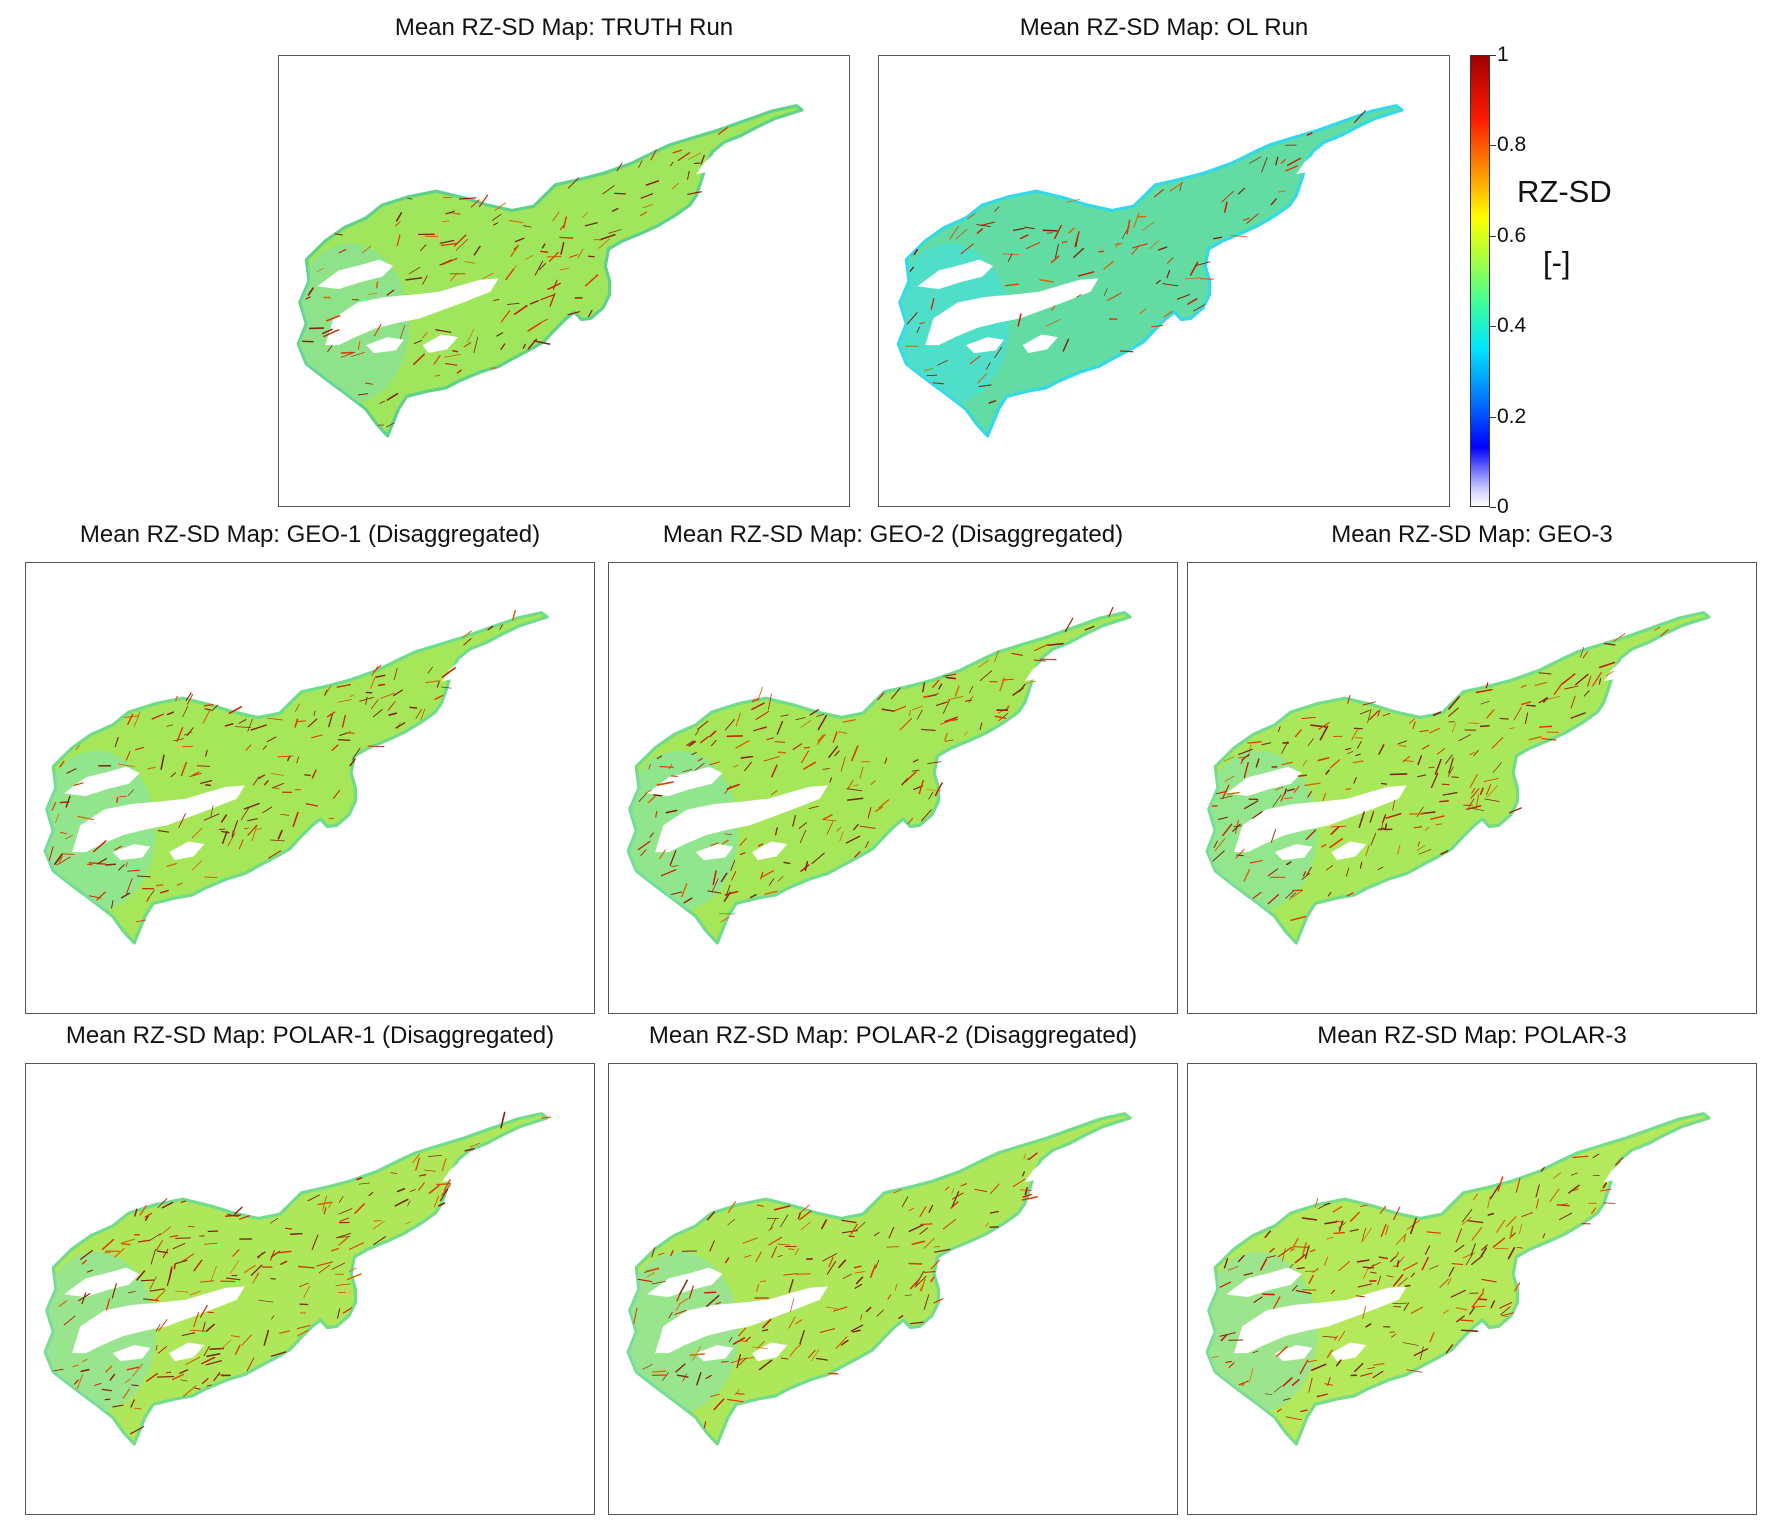  What do you see at coordinates (310, 534) in the screenshot?
I see `panel-title-geo1: Mean RZ-SD Map: GEO-1 (Disaggregated)` at bounding box center [310, 534].